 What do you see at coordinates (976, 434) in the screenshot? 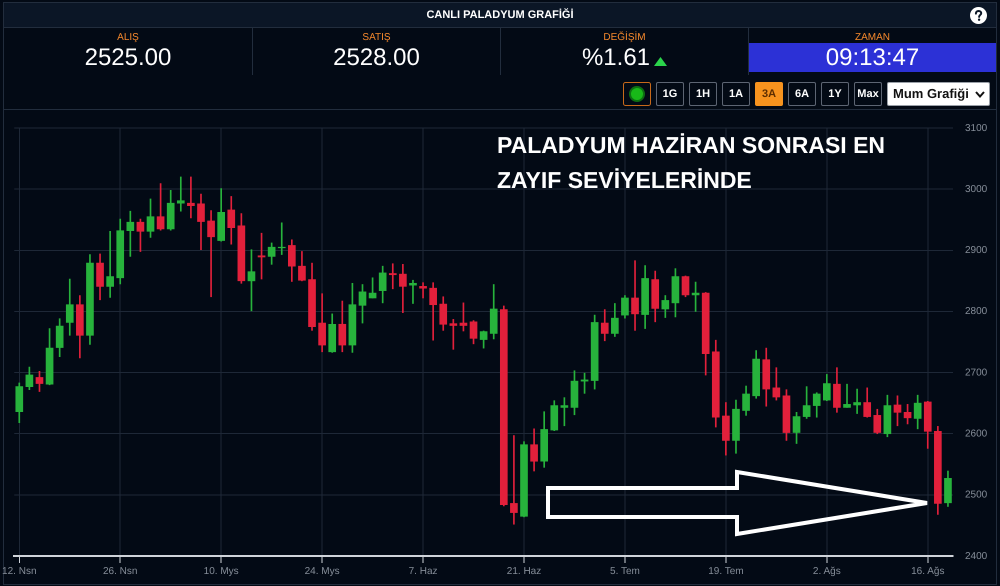
I see `y-tick-label: 2600` at bounding box center [976, 434].